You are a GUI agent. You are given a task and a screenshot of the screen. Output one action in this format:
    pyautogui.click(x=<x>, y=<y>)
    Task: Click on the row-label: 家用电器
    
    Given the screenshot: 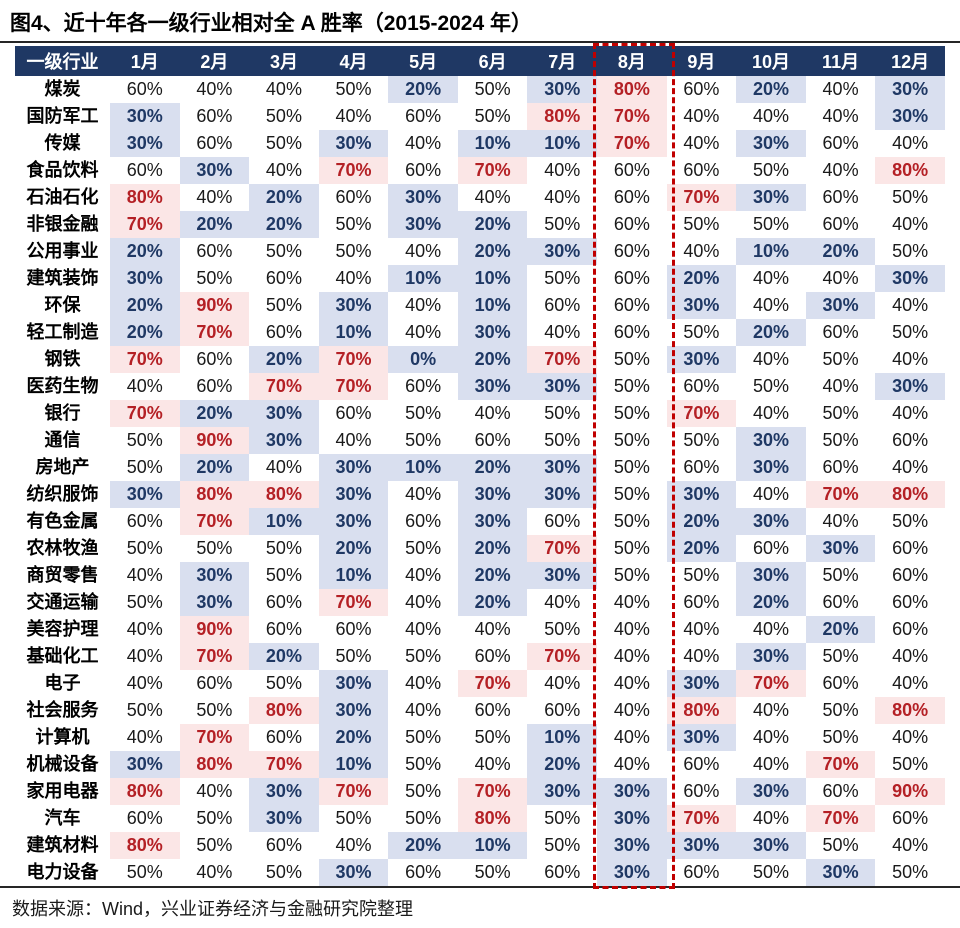 What is the action you would take?
    pyautogui.click(x=62, y=791)
    